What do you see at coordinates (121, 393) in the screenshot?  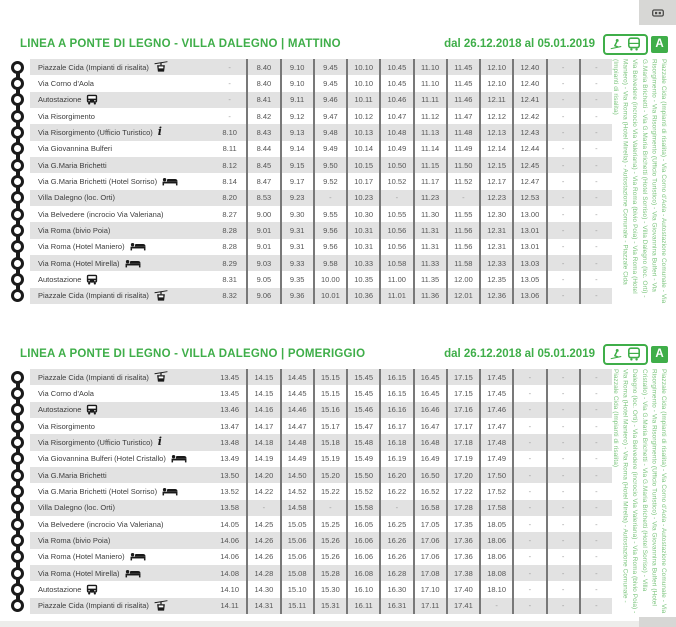 I see `stop-cell: Via Corno d'Aola` at bounding box center [121, 393].